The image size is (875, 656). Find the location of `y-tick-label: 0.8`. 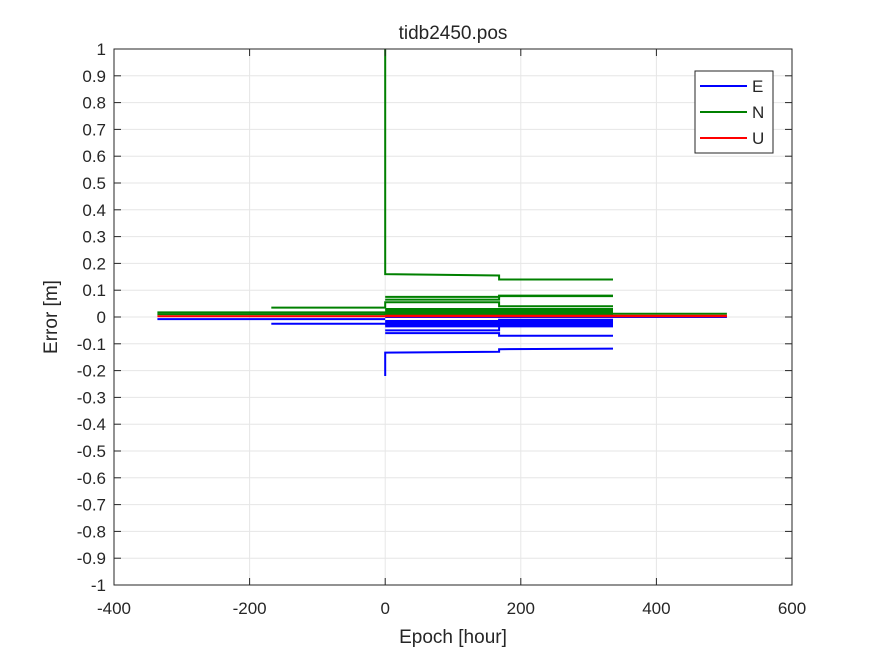

y-tick-label: 0.8 is located at coordinates (94, 103).